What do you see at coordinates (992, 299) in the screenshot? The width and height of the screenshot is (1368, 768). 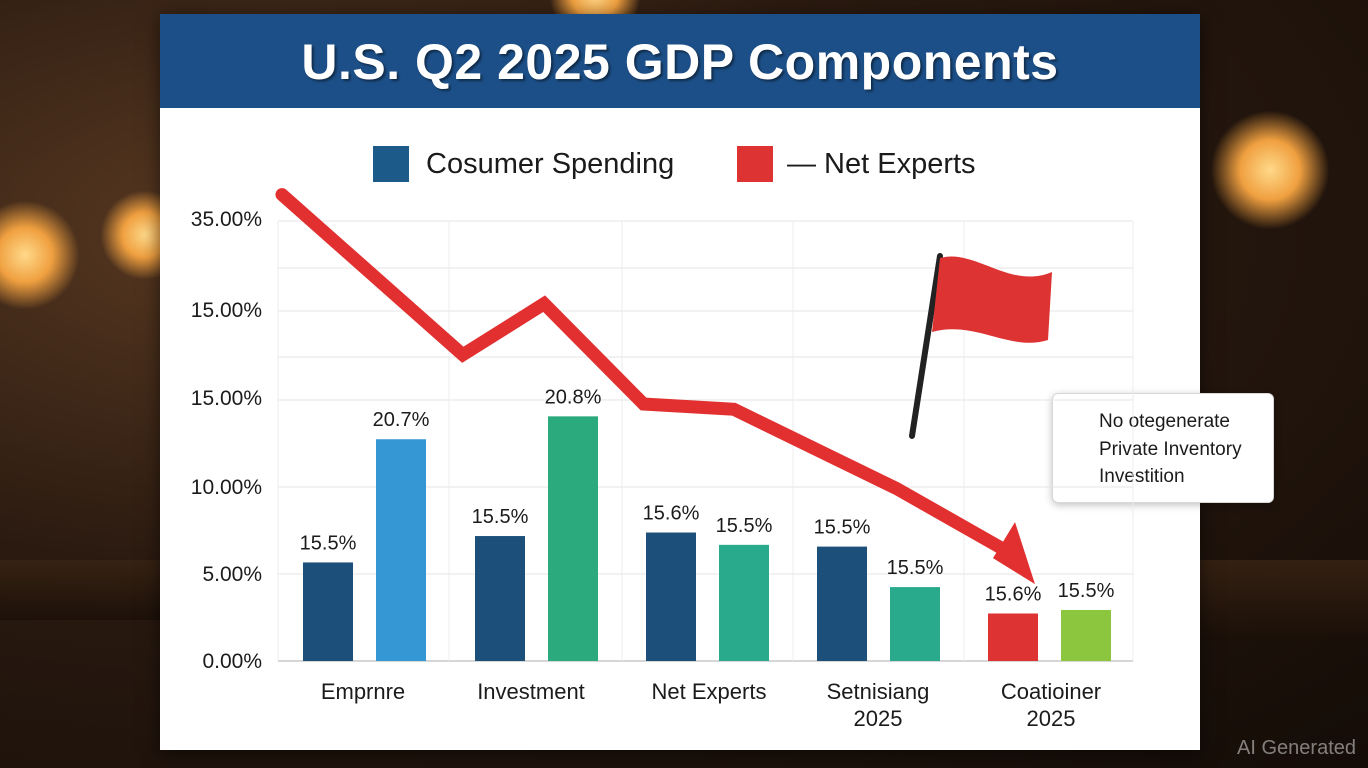 I see `flag-icon` at bounding box center [992, 299].